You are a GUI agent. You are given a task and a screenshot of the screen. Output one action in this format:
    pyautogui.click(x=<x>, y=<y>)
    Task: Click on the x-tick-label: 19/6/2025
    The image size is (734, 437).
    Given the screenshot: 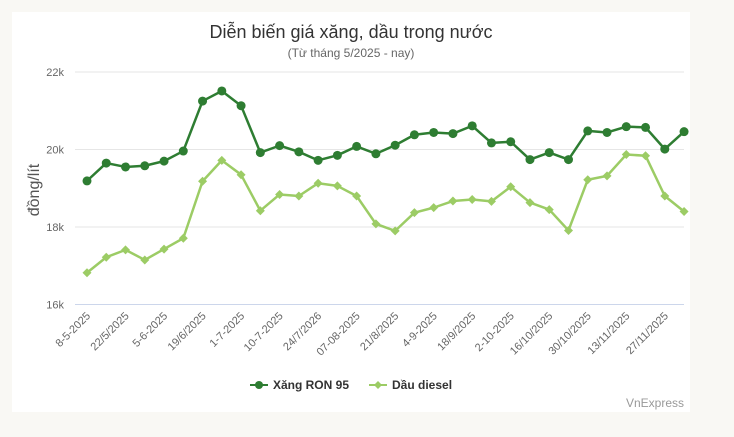 What is the action you would take?
    pyautogui.click(x=187, y=331)
    